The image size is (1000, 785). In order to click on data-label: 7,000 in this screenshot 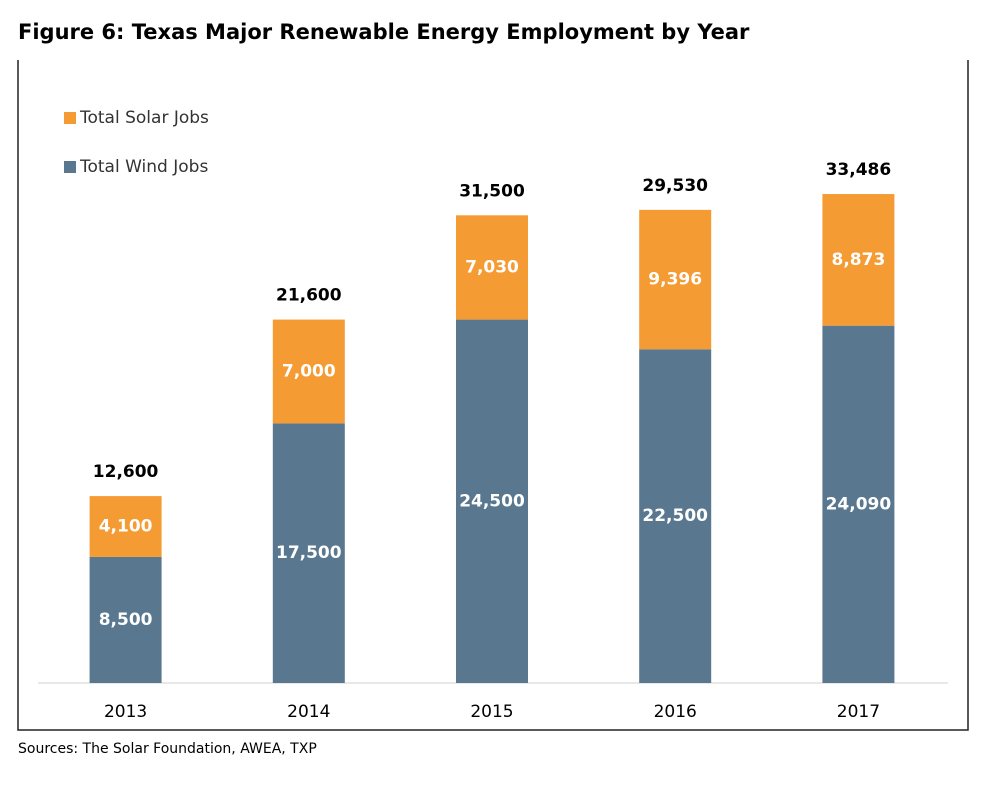, I will do `click(309, 372)`.